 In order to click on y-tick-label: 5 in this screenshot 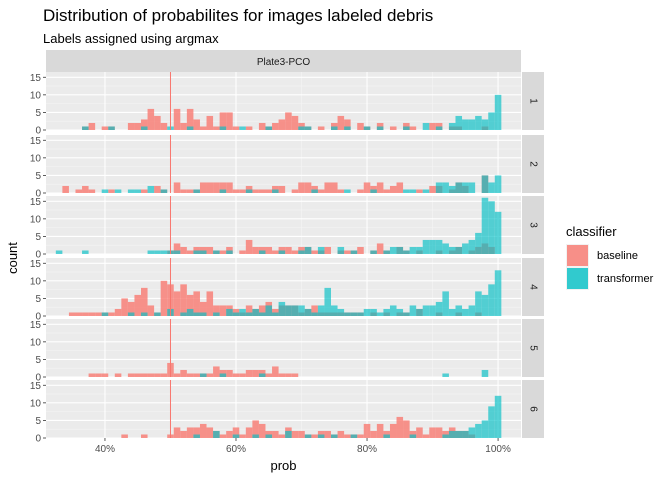, I will do `click(38, 113)`.